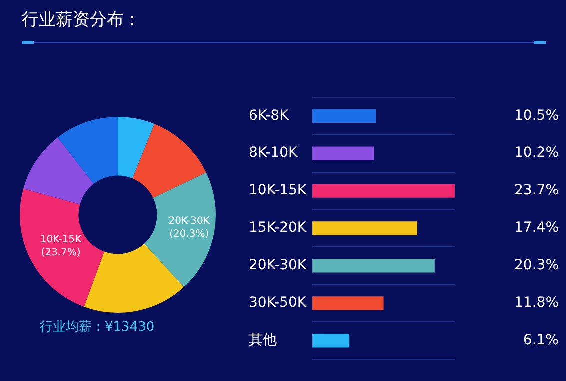 This screenshot has height=381, width=566. What do you see at coordinates (536, 303) in the screenshot?
I see `data-label: 11.8%` at bounding box center [536, 303].